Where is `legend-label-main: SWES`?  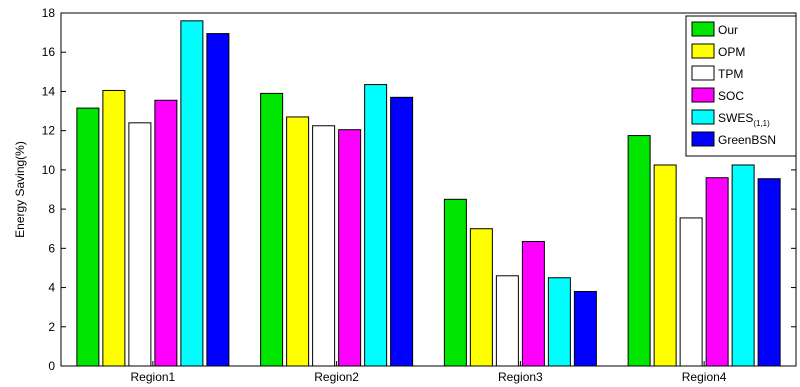 legend-label-main: SWES is located at coordinates (735, 118).